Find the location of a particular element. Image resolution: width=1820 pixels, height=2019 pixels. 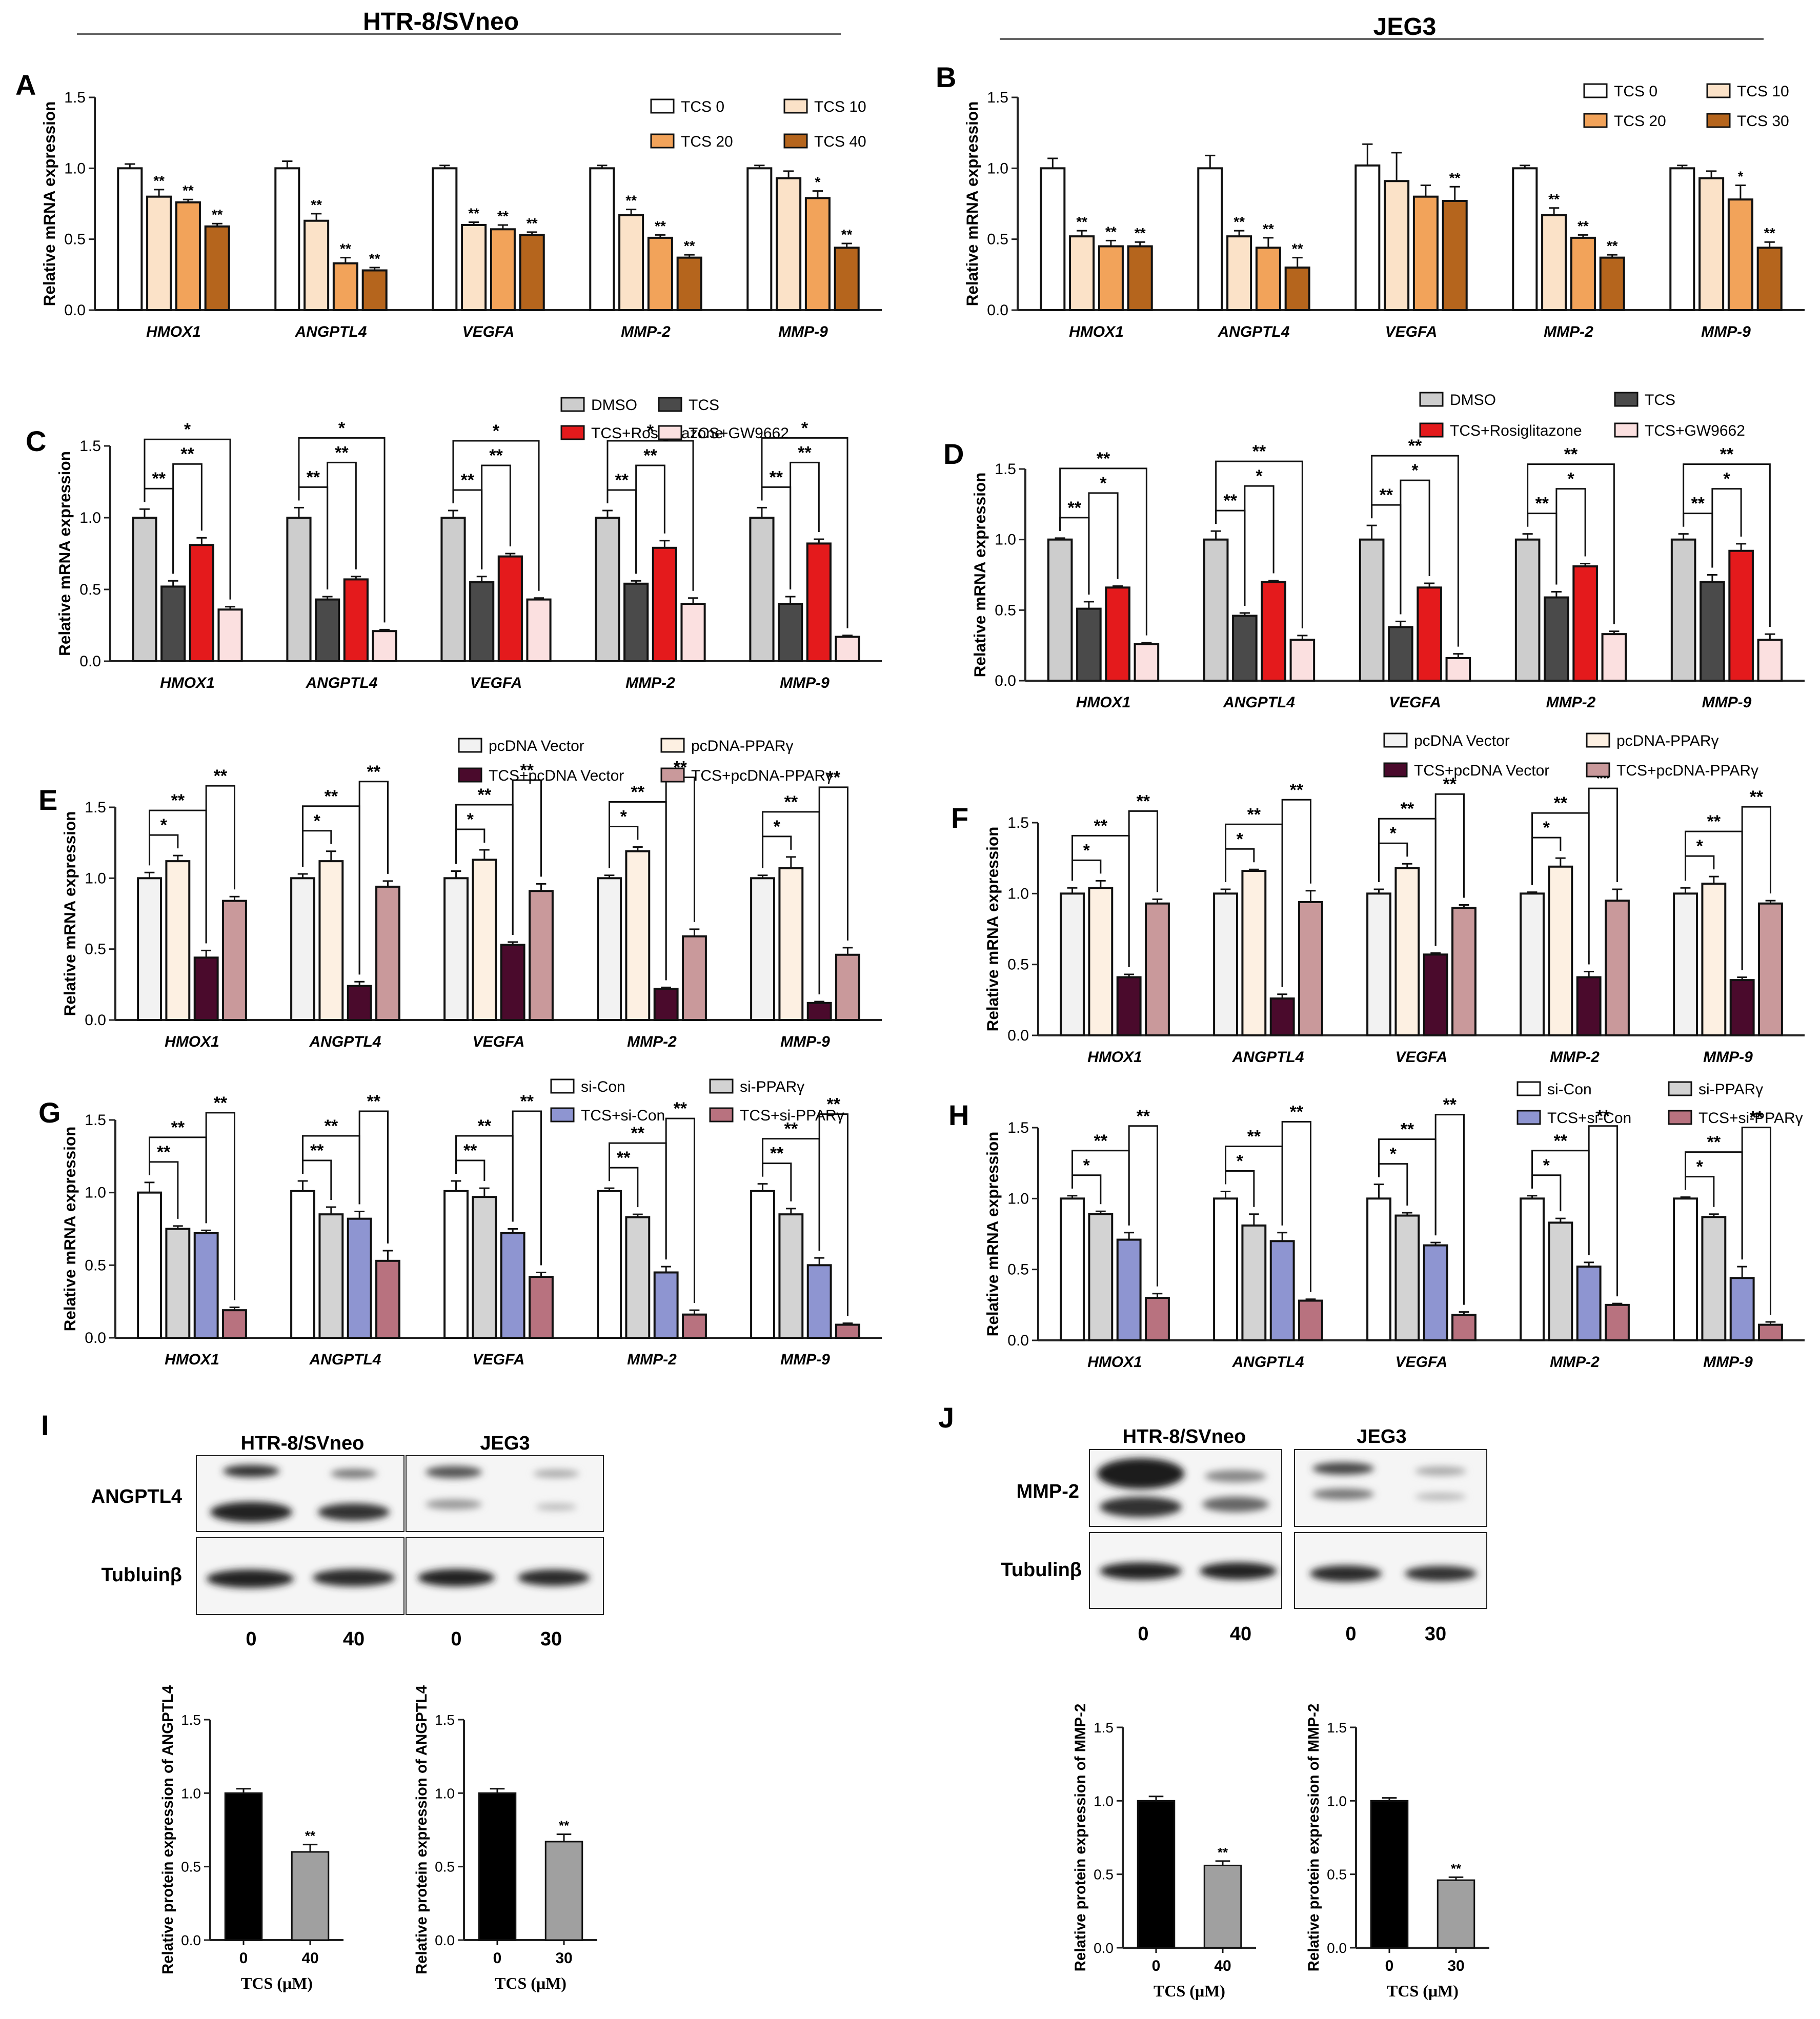

legend-label: pcDNA Vector is located at coordinates (1462, 740).